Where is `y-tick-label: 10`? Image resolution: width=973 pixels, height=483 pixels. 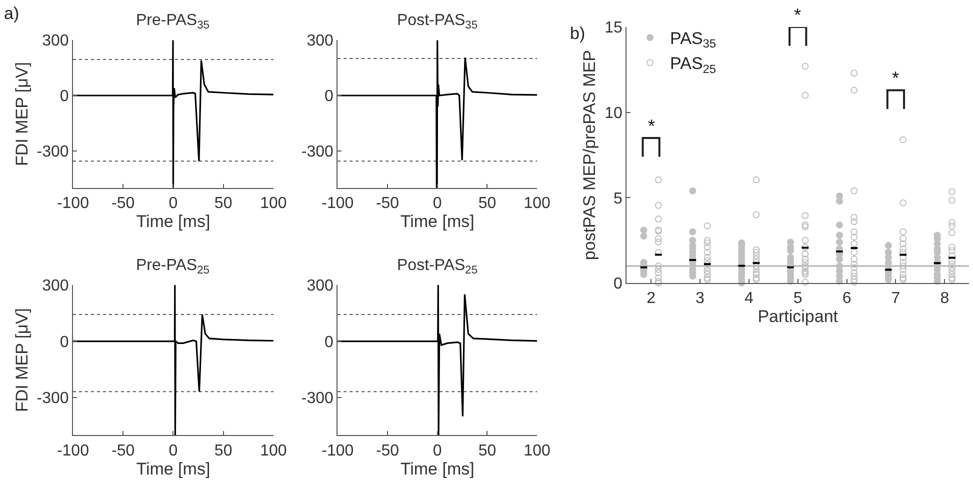
y-tick-label: 10 is located at coordinates (613, 113).